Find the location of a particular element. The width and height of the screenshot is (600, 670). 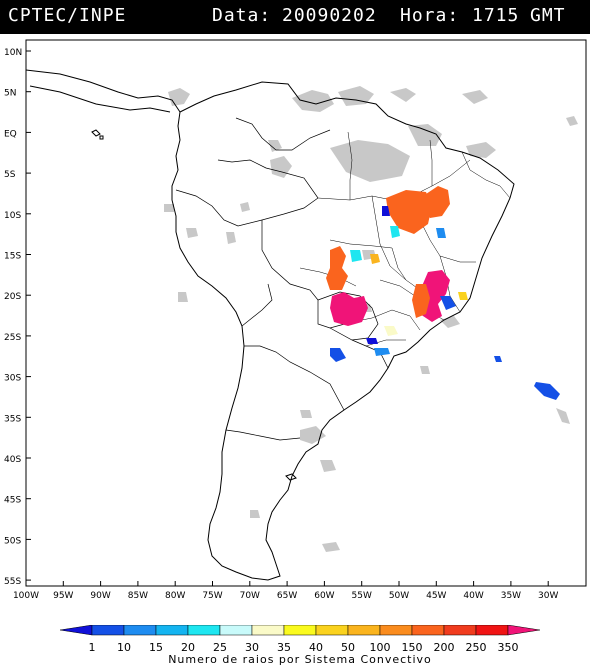

colorbar-label: 50 is located at coordinates (348, 647).